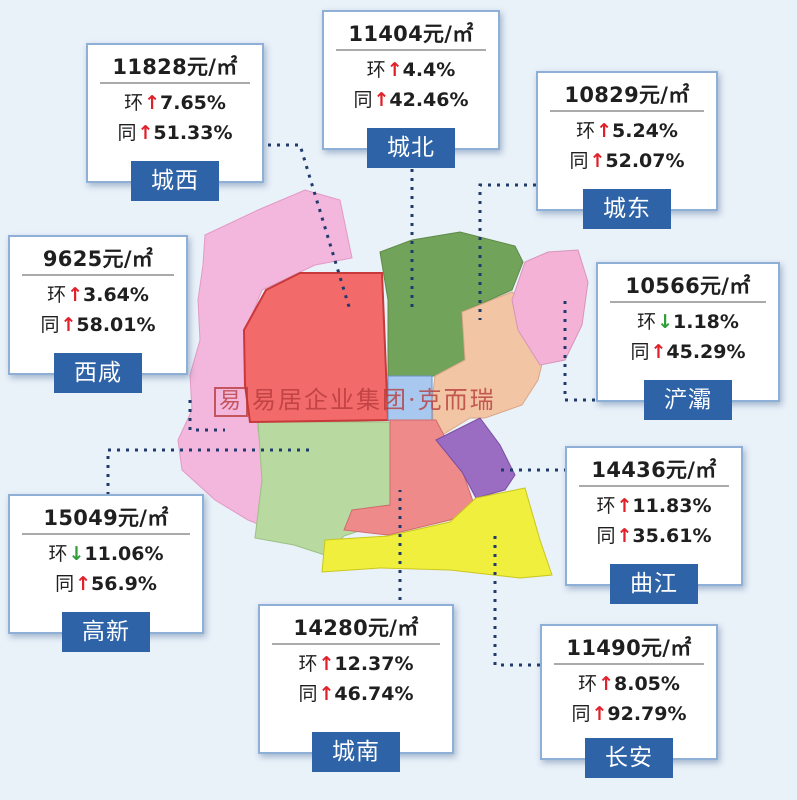 The height and width of the screenshot is (800, 797). I want to click on mom-value: 4.4%, so click(429, 70).